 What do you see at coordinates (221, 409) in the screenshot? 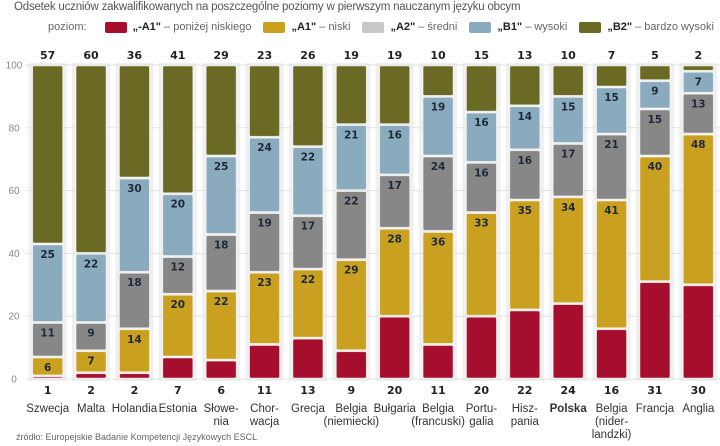
I see `x-category-label: Słowe-` at bounding box center [221, 409].